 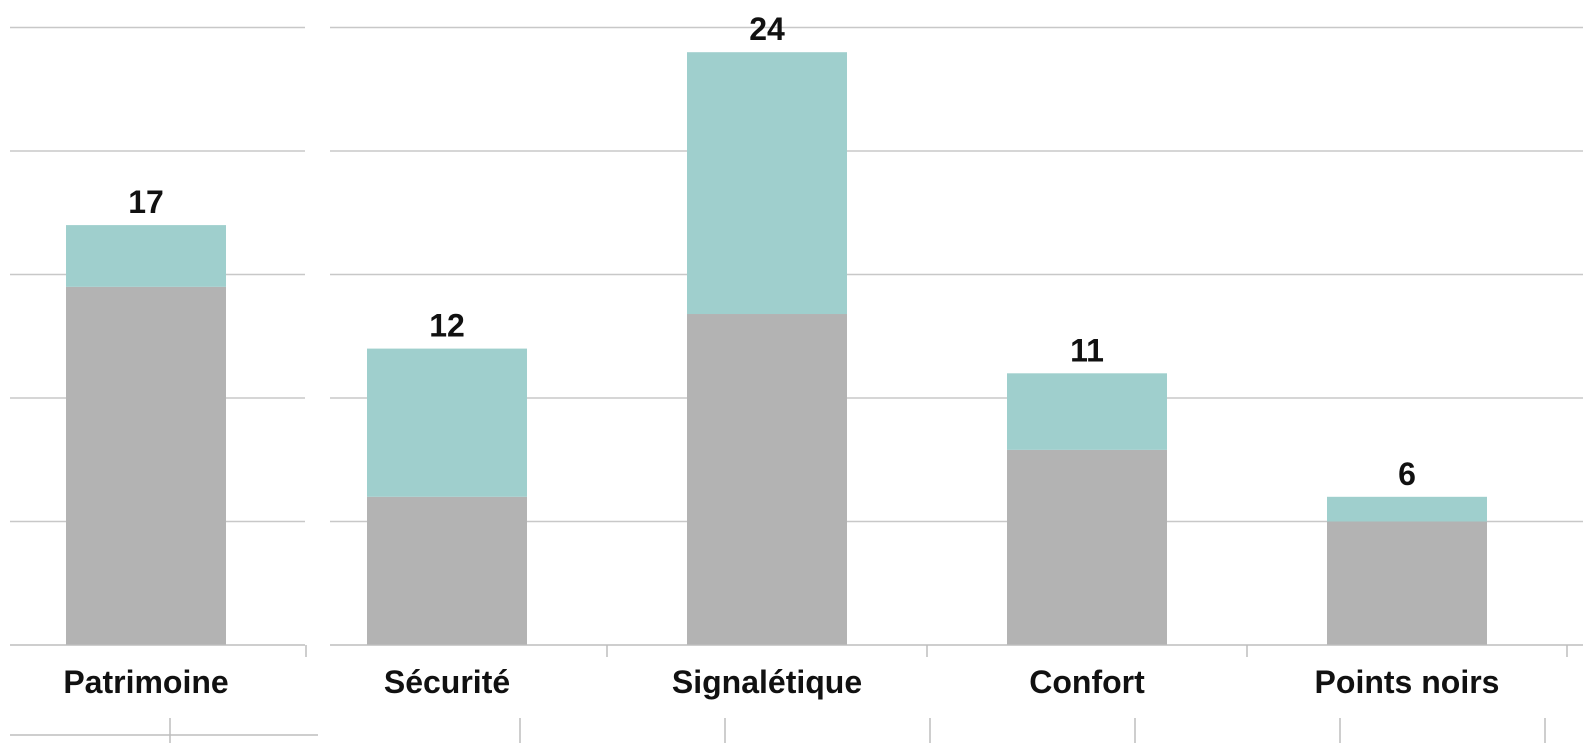 I want to click on category-label: Signalétique, so click(x=767, y=682).